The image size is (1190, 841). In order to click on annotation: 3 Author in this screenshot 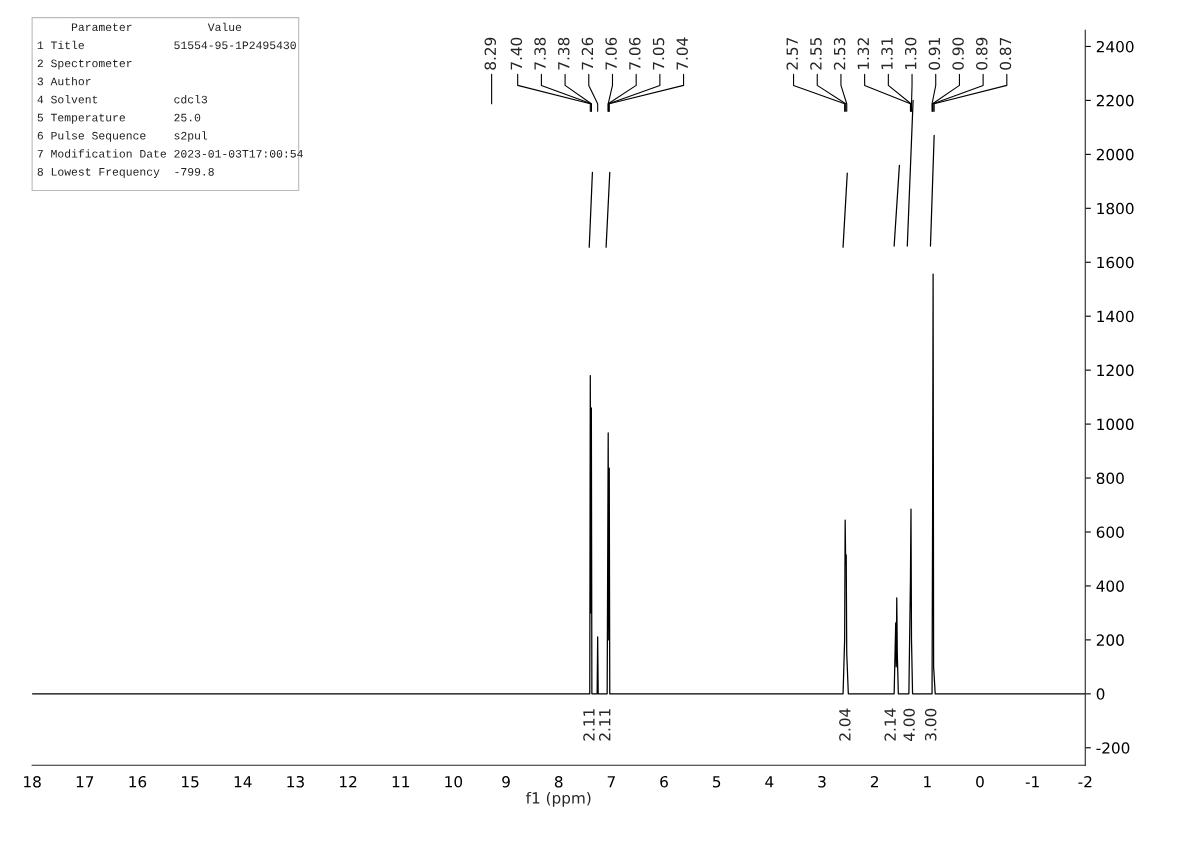, I will do `click(64, 81)`.